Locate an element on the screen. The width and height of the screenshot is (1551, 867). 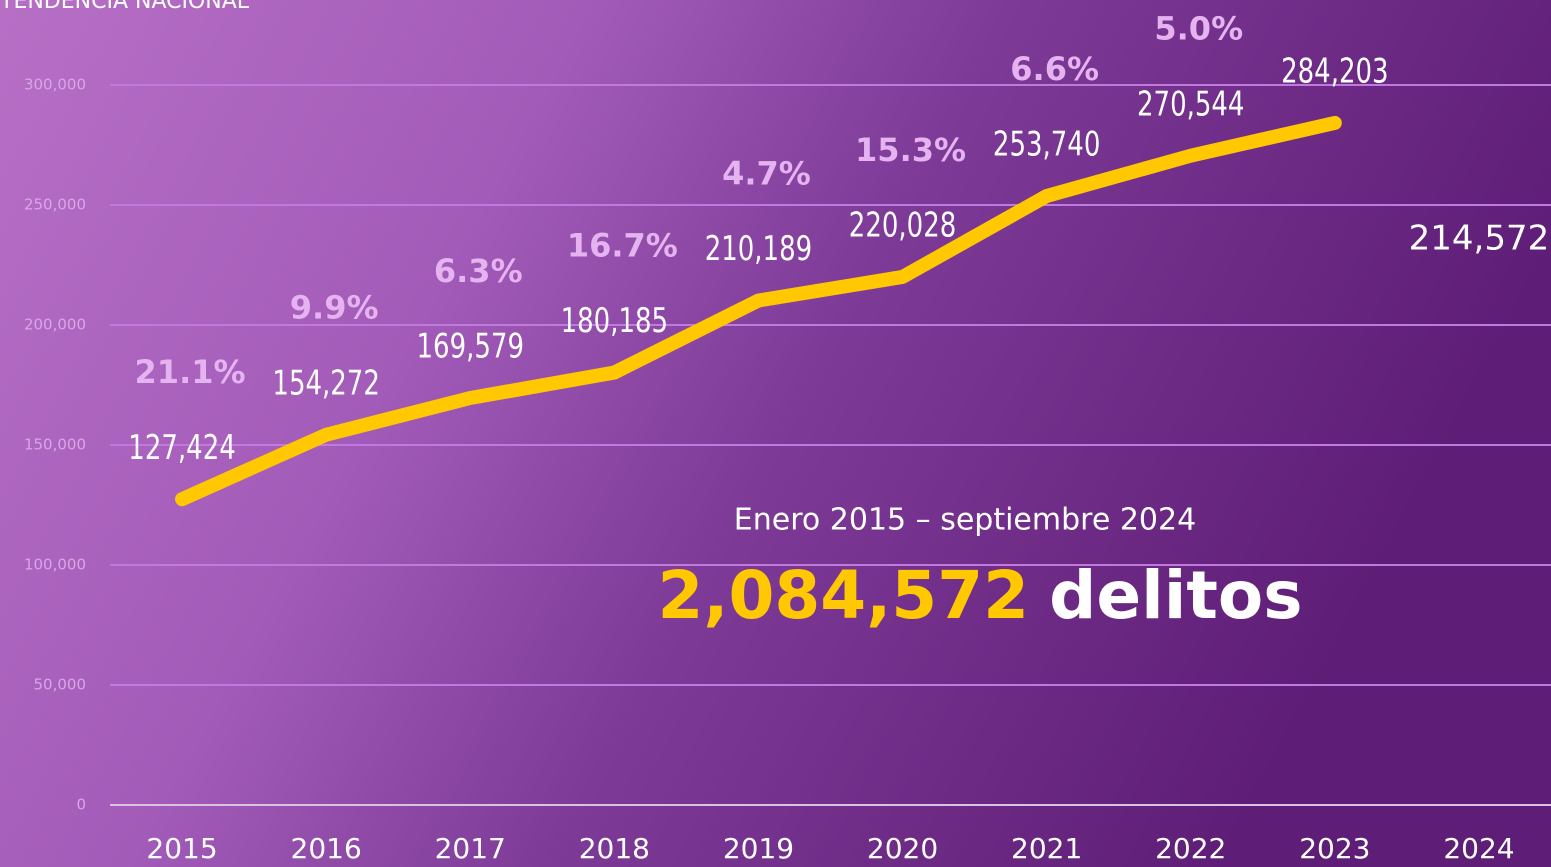
growth-label: 15.3% is located at coordinates (910, 150).